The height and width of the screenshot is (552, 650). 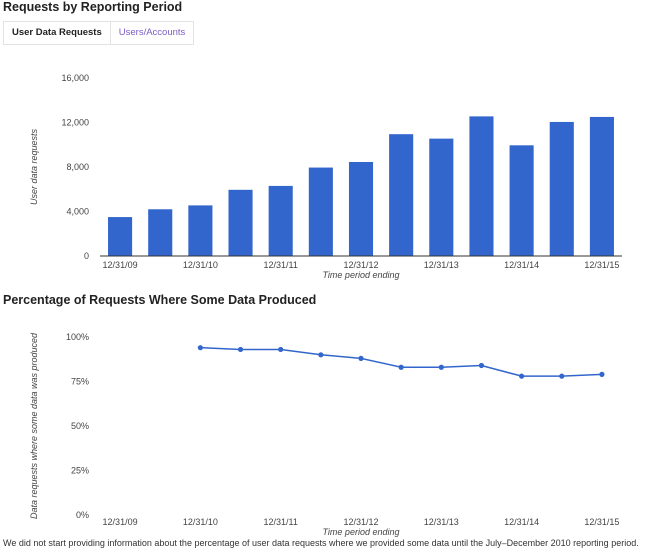 What do you see at coordinates (77, 337) in the screenshot?
I see `y-tick-label: 100%` at bounding box center [77, 337].